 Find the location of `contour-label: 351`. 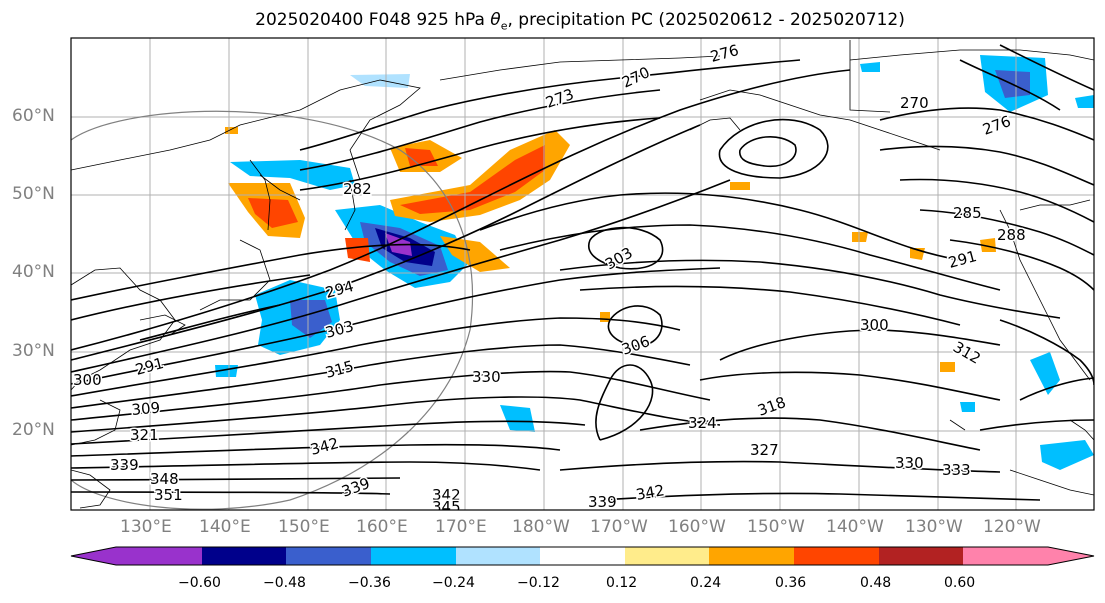

contour-label: 351 is located at coordinates (168, 495).